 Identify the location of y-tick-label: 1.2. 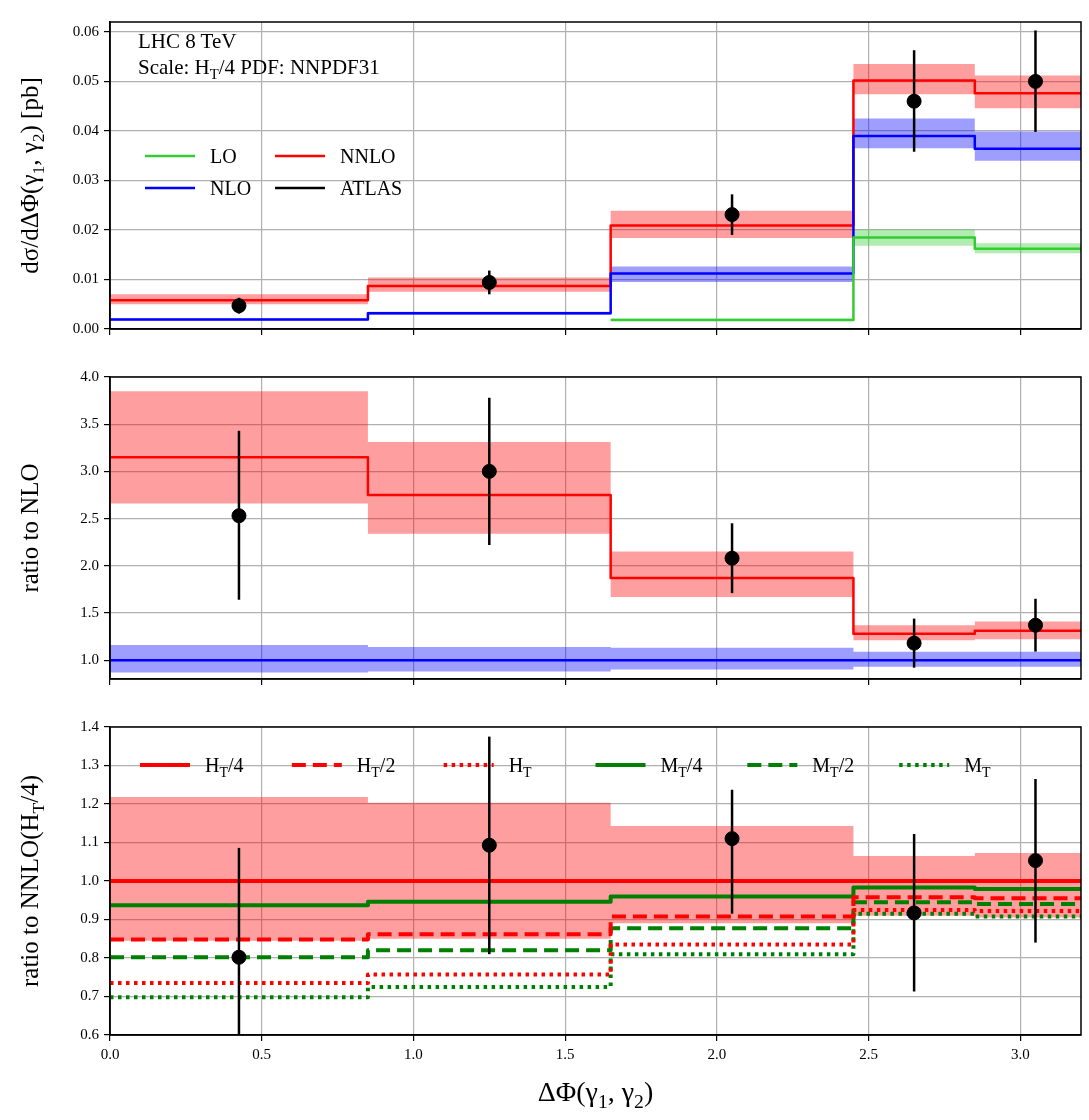
(89, 802).